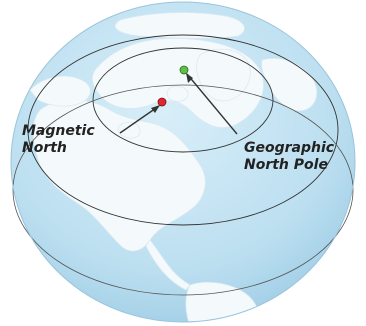  What do you see at coordinates (184, 70) in the screenshot?
I see `geographic-north-marker` at bounding box center [184, 70].